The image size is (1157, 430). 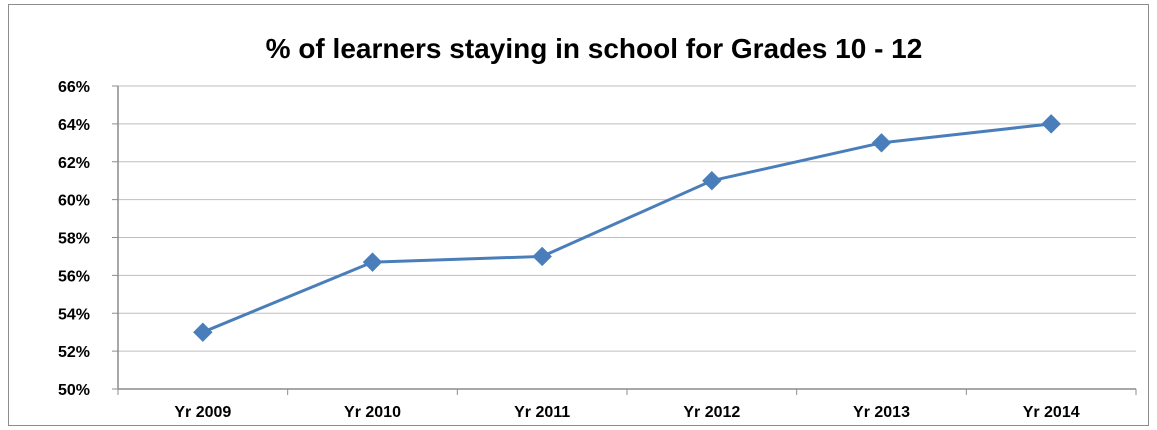 What do you see at coordinates (74, 352) in the screenshot?
I see `y-tick-label: 52%` at bounding box center [74, 352].